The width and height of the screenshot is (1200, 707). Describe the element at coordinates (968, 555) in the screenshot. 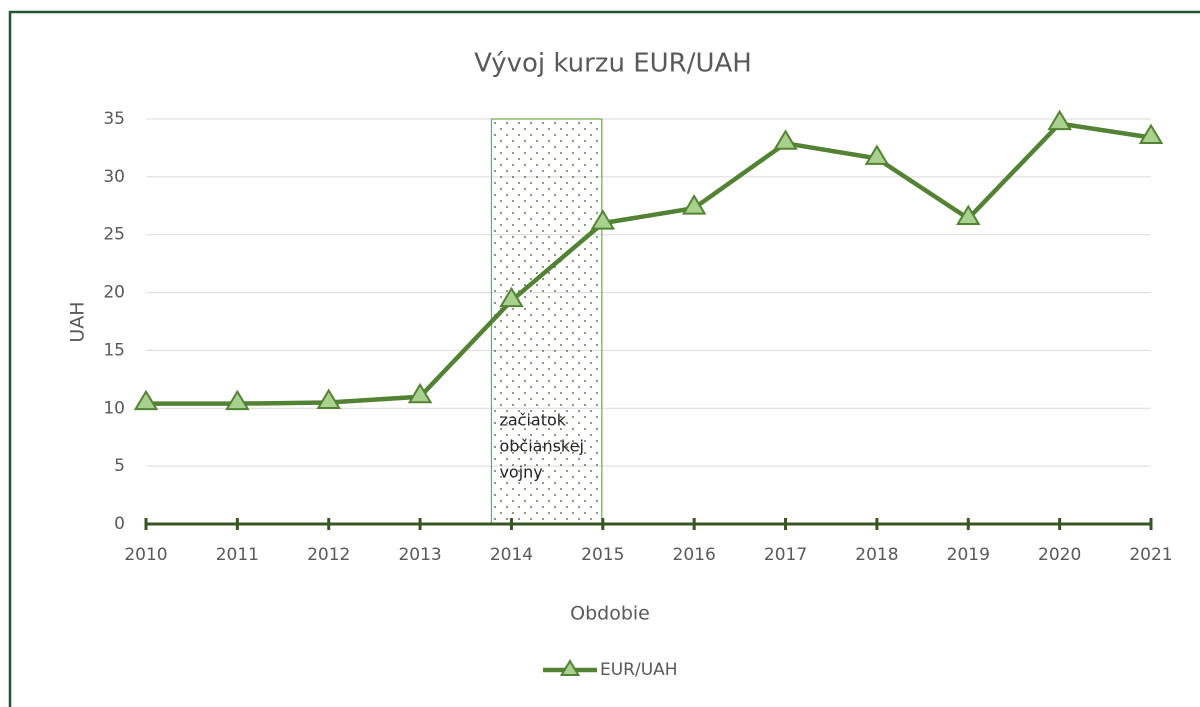

I see `x-tick-label: 2019` at that location.